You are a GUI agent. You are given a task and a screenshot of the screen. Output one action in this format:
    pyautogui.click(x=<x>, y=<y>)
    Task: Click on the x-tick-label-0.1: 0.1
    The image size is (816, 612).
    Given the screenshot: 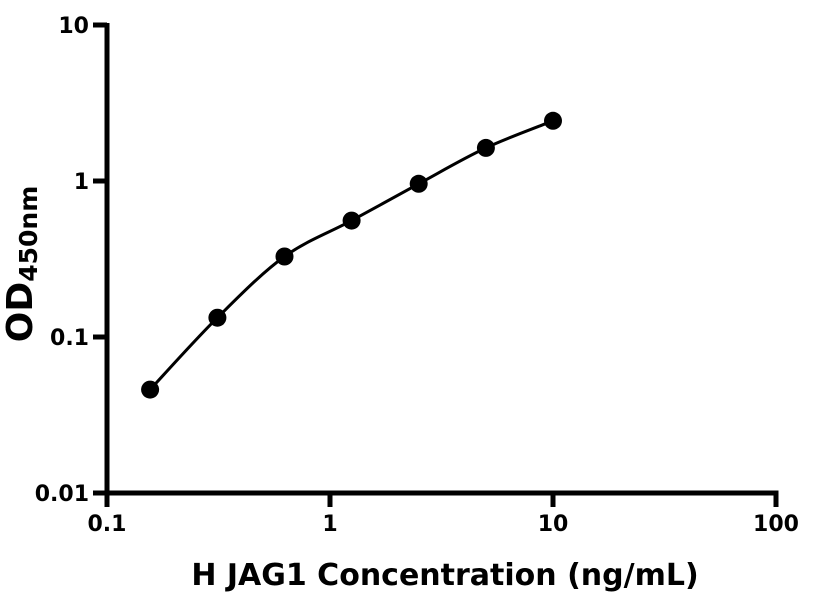 What is the action you would take?
    pyautogui.click(x=107, y=524)
    